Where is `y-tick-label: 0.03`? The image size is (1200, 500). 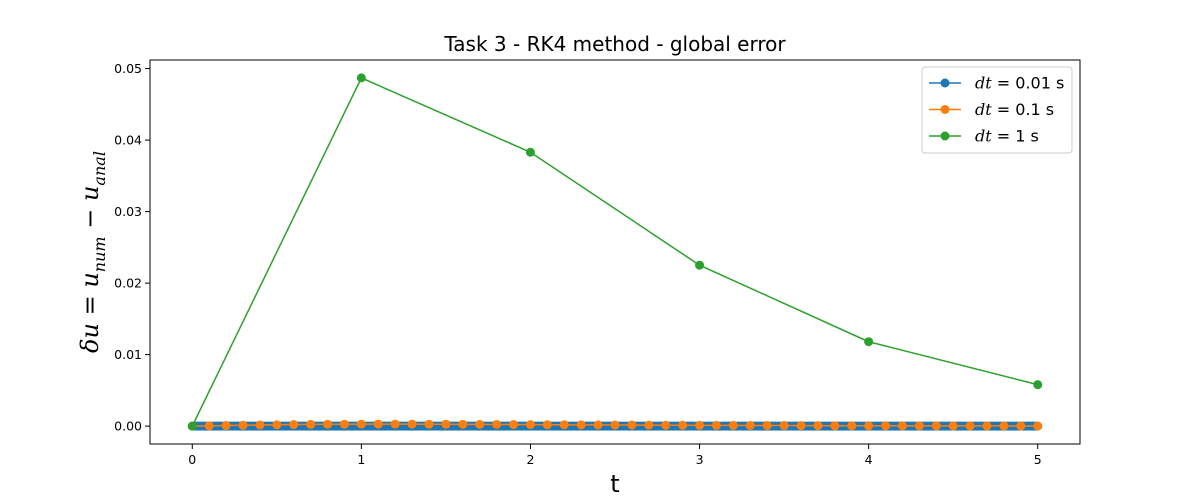
y-tick-label: 0.03 is located at coordinates (128, 211).